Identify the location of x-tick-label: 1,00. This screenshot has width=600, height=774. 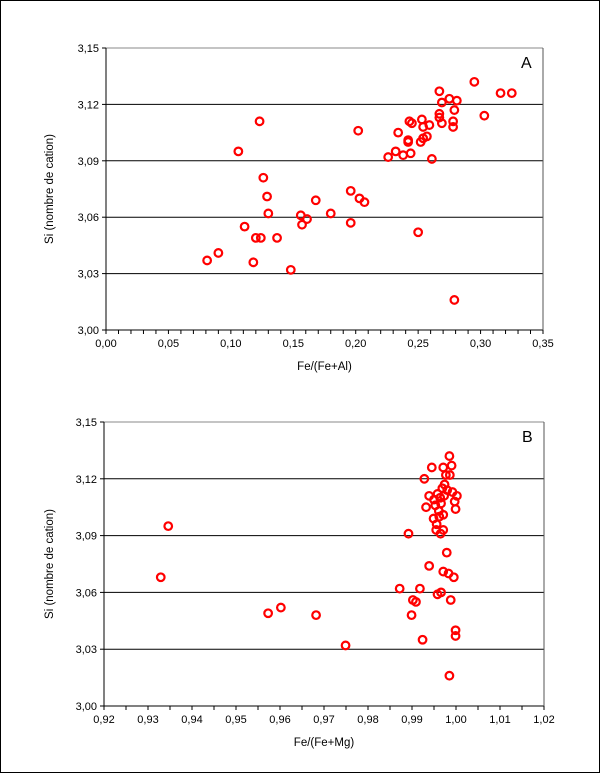
(455, 720).